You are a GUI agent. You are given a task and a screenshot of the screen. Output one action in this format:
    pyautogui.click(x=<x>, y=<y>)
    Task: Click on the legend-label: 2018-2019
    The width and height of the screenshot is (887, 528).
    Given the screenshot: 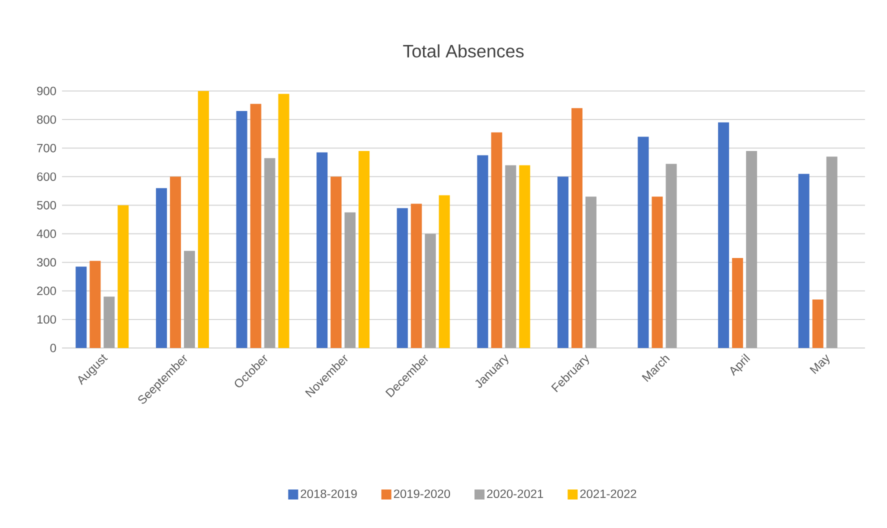 What is the action you would take?
    pyautogui.click(x=328, y=494)
    